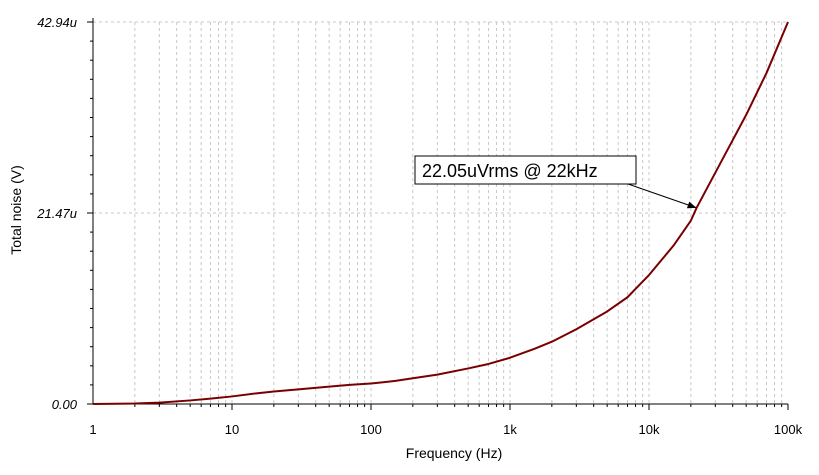 This screenshot has height=475, width=819. I want to click on annotation-leader-line, so click(662, 196).